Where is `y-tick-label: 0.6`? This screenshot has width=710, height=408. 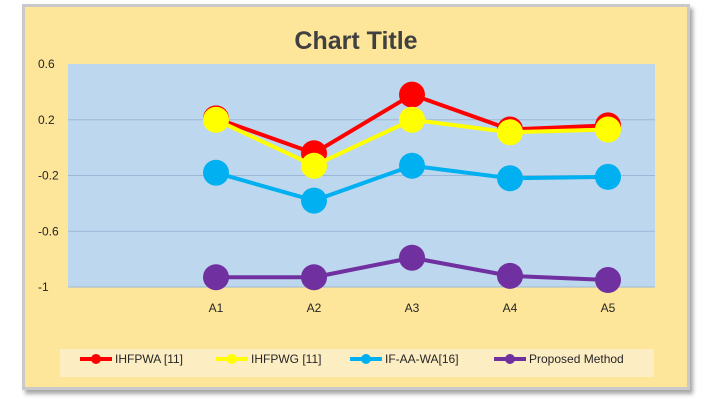 y-tick-label: 0.6 is located at coordinates (46, 64).